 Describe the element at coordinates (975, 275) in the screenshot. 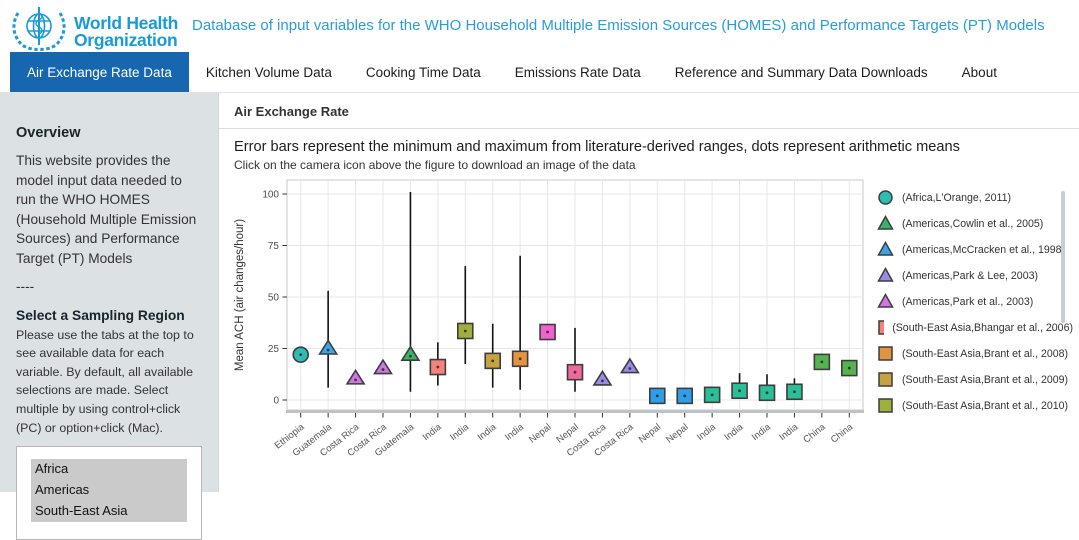

I see `legend-item: (Americas,Park & Lee, 2003)` at that location.